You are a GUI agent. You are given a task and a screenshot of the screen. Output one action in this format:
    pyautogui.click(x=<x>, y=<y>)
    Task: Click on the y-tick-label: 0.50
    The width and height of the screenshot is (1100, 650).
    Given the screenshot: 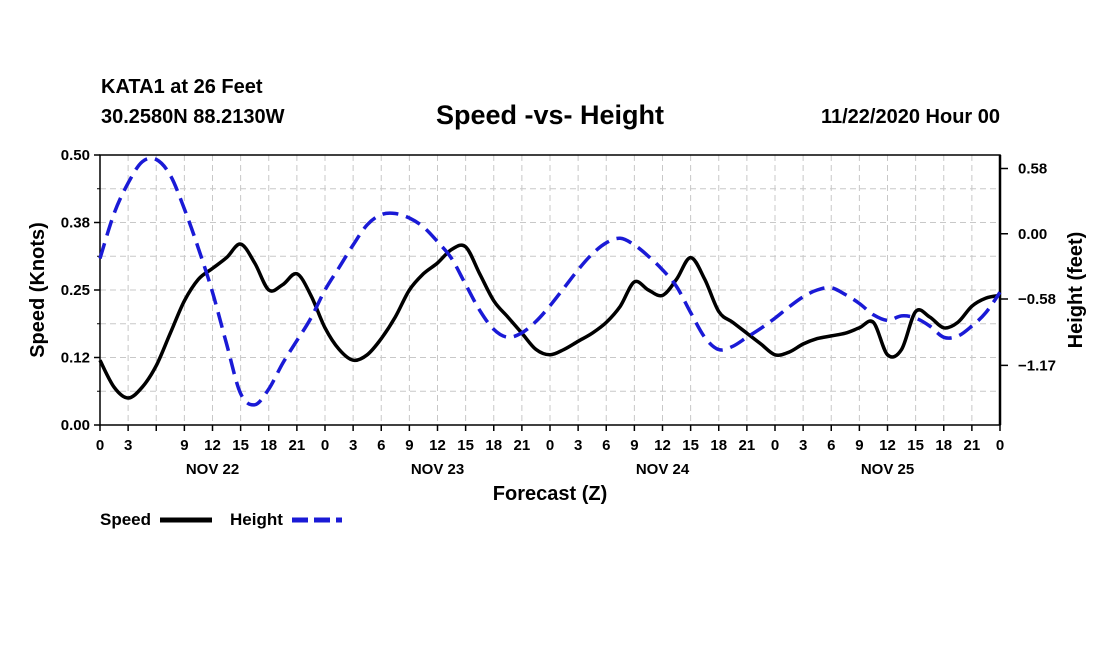 What is the action you would take?
    pyautogui.click(x=75, y=155)
    